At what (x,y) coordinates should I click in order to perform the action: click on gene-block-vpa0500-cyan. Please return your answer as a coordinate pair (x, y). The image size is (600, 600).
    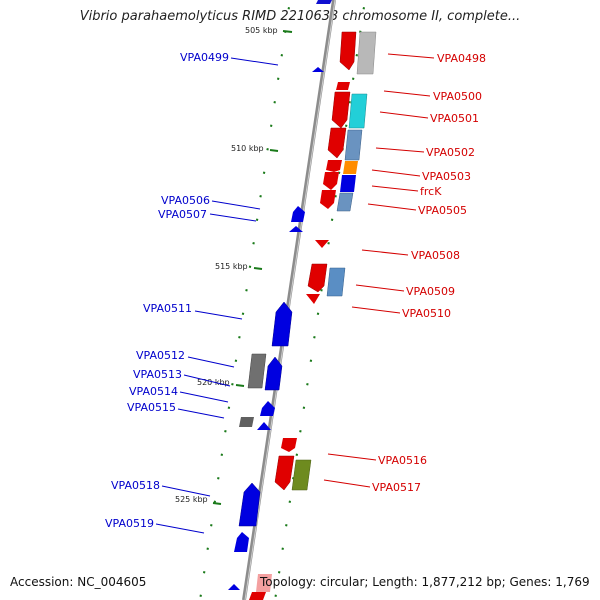
    Looking at the image, I should click on (358, 111).